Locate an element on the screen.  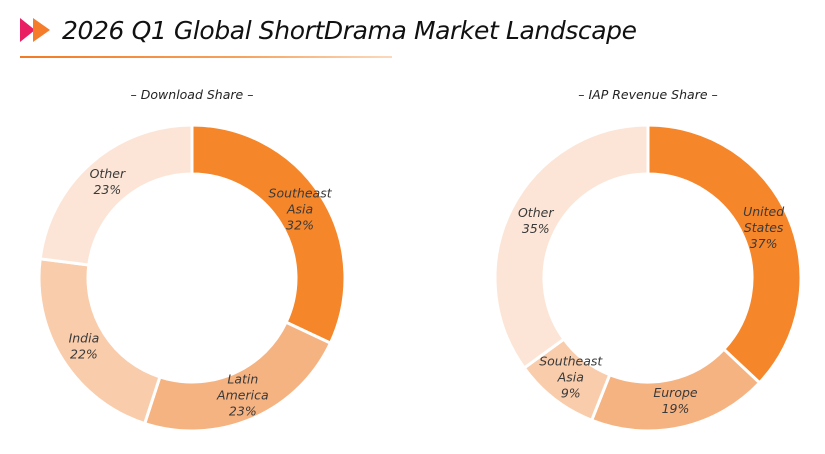
slice-india is located at coordinates (99, 341).